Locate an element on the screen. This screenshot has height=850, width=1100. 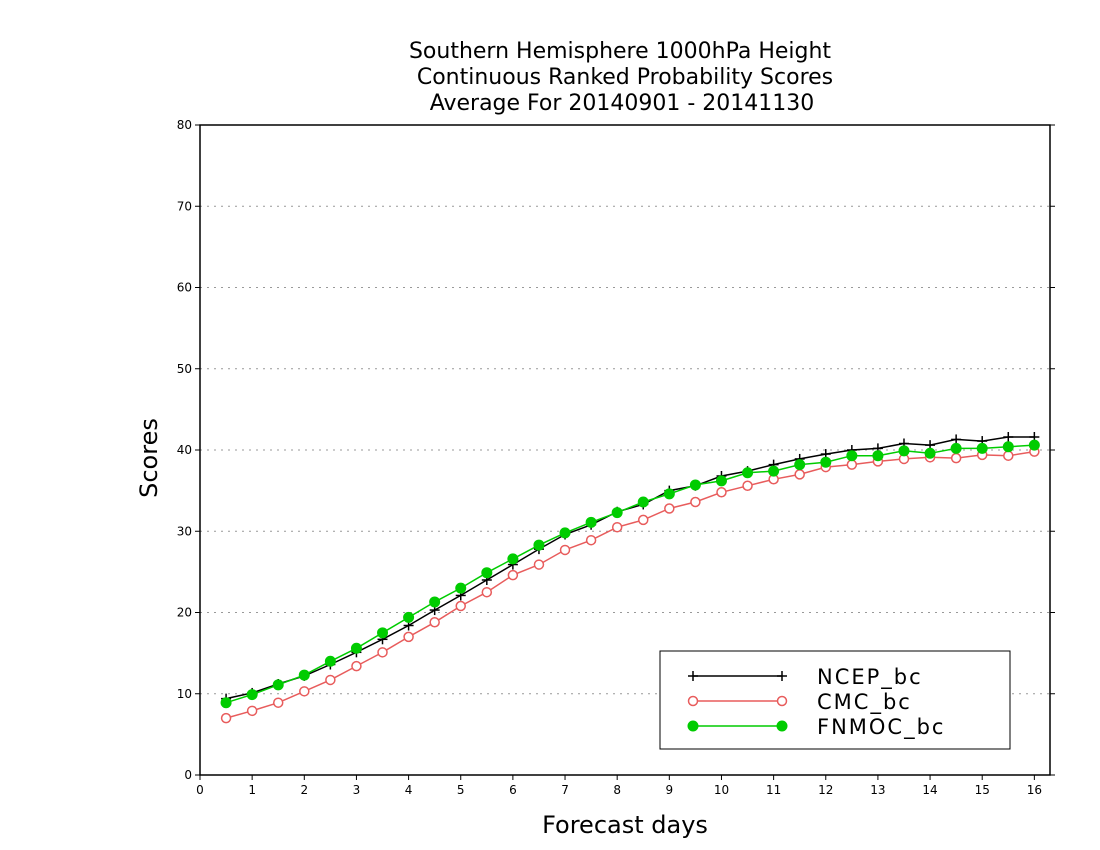
x-tick-label: 11 is located at coordinates (773, 790).